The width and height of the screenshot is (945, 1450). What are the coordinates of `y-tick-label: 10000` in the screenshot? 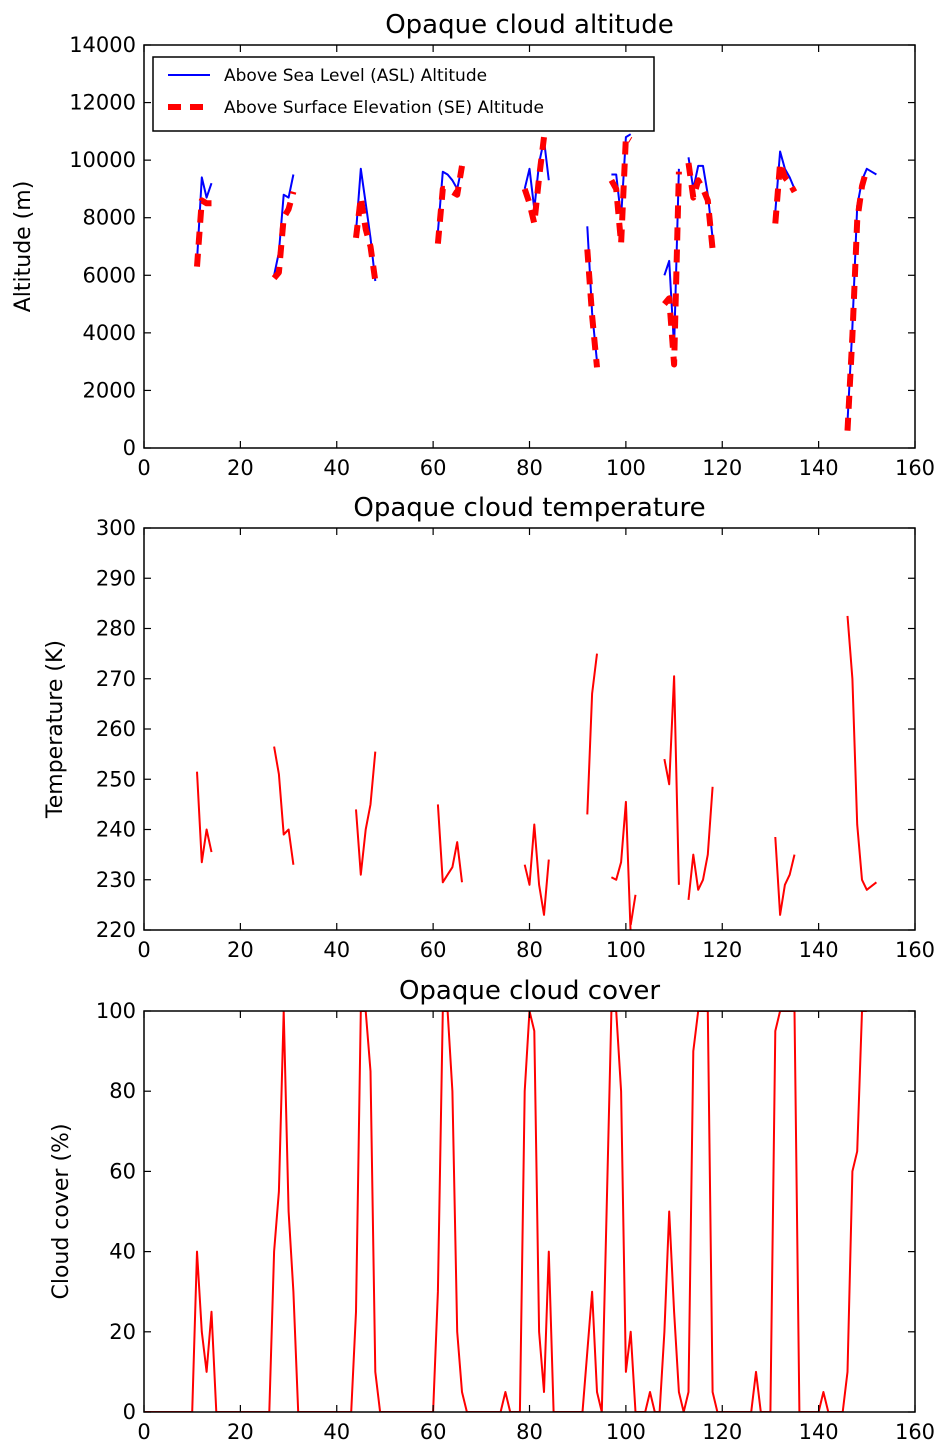 It's located at (102, 160).